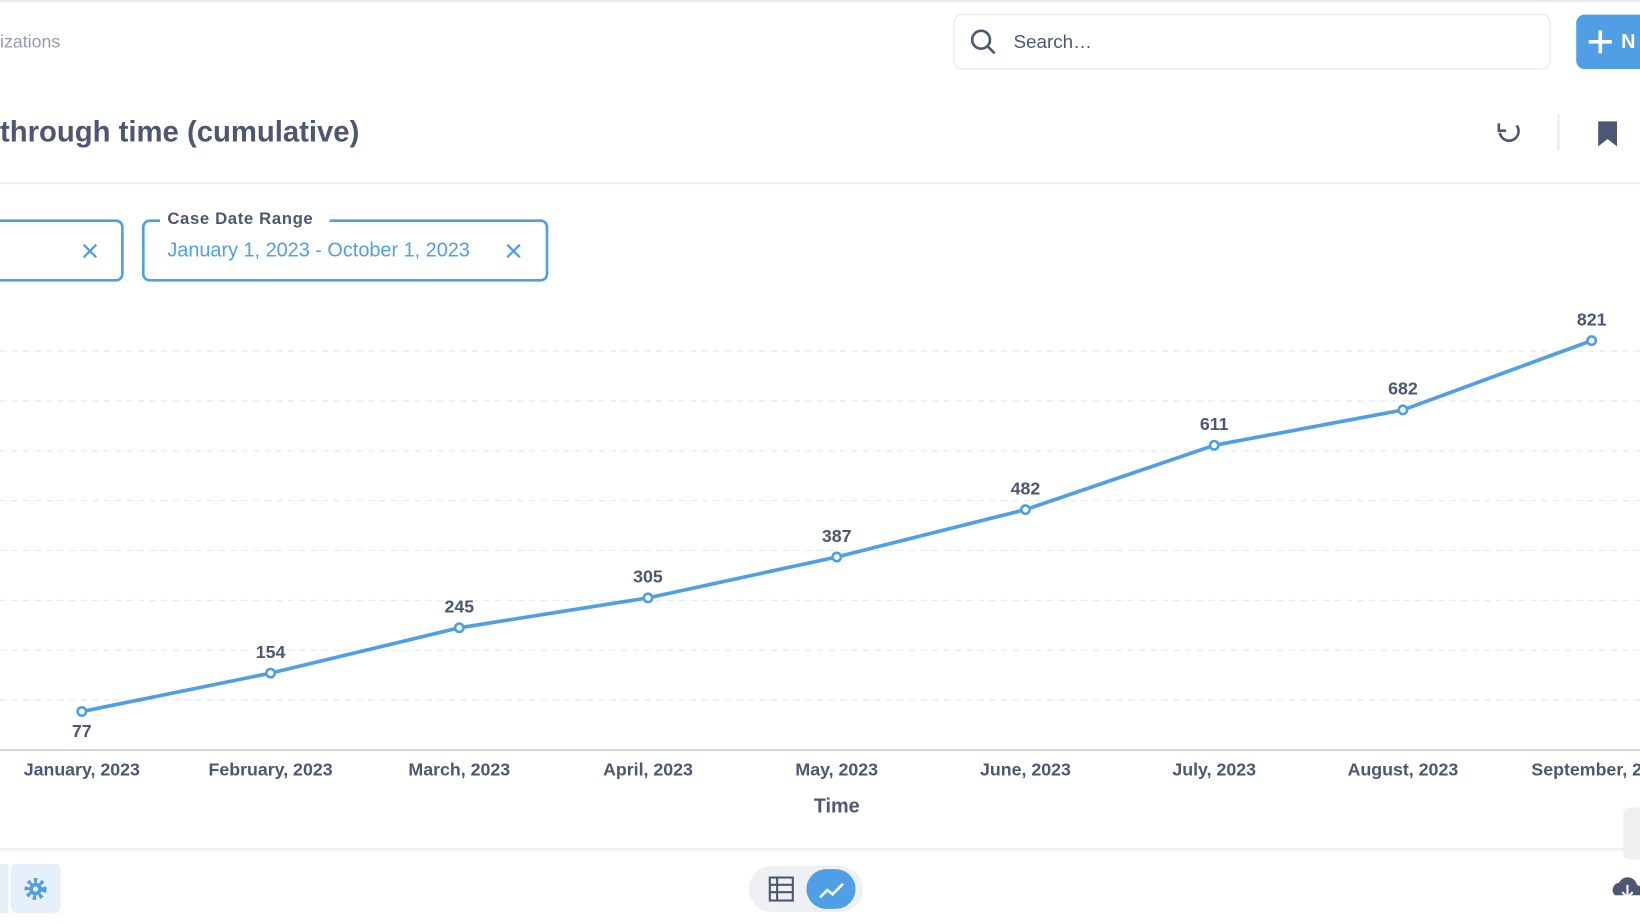 The image size is (1640, 924). What do you see at coordinates (1403, 770) in the screenshot?
I see `x-tick-label: August, 2023` at bounding box center [1403, 770].